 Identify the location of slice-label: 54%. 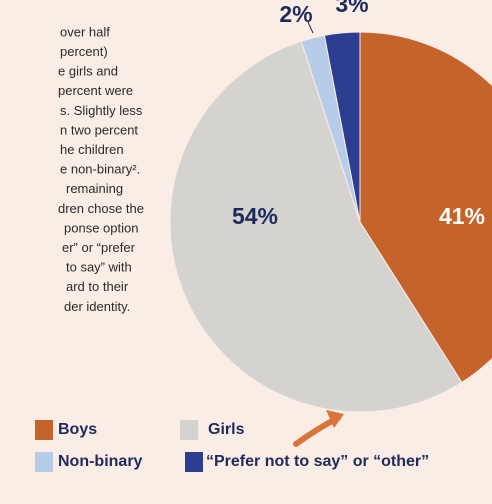
(255, 216).